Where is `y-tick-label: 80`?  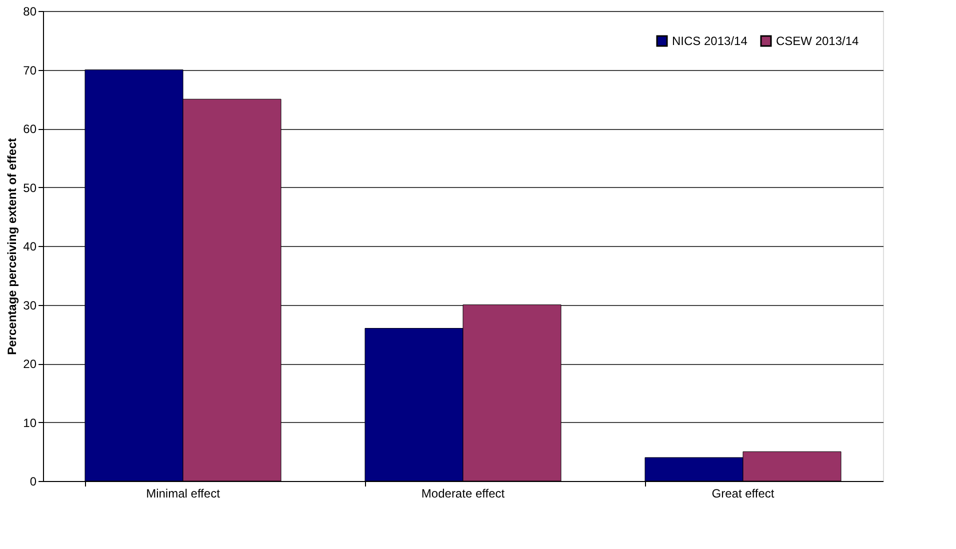
y-tick-label: 80 is located at coordinates (30, 11).